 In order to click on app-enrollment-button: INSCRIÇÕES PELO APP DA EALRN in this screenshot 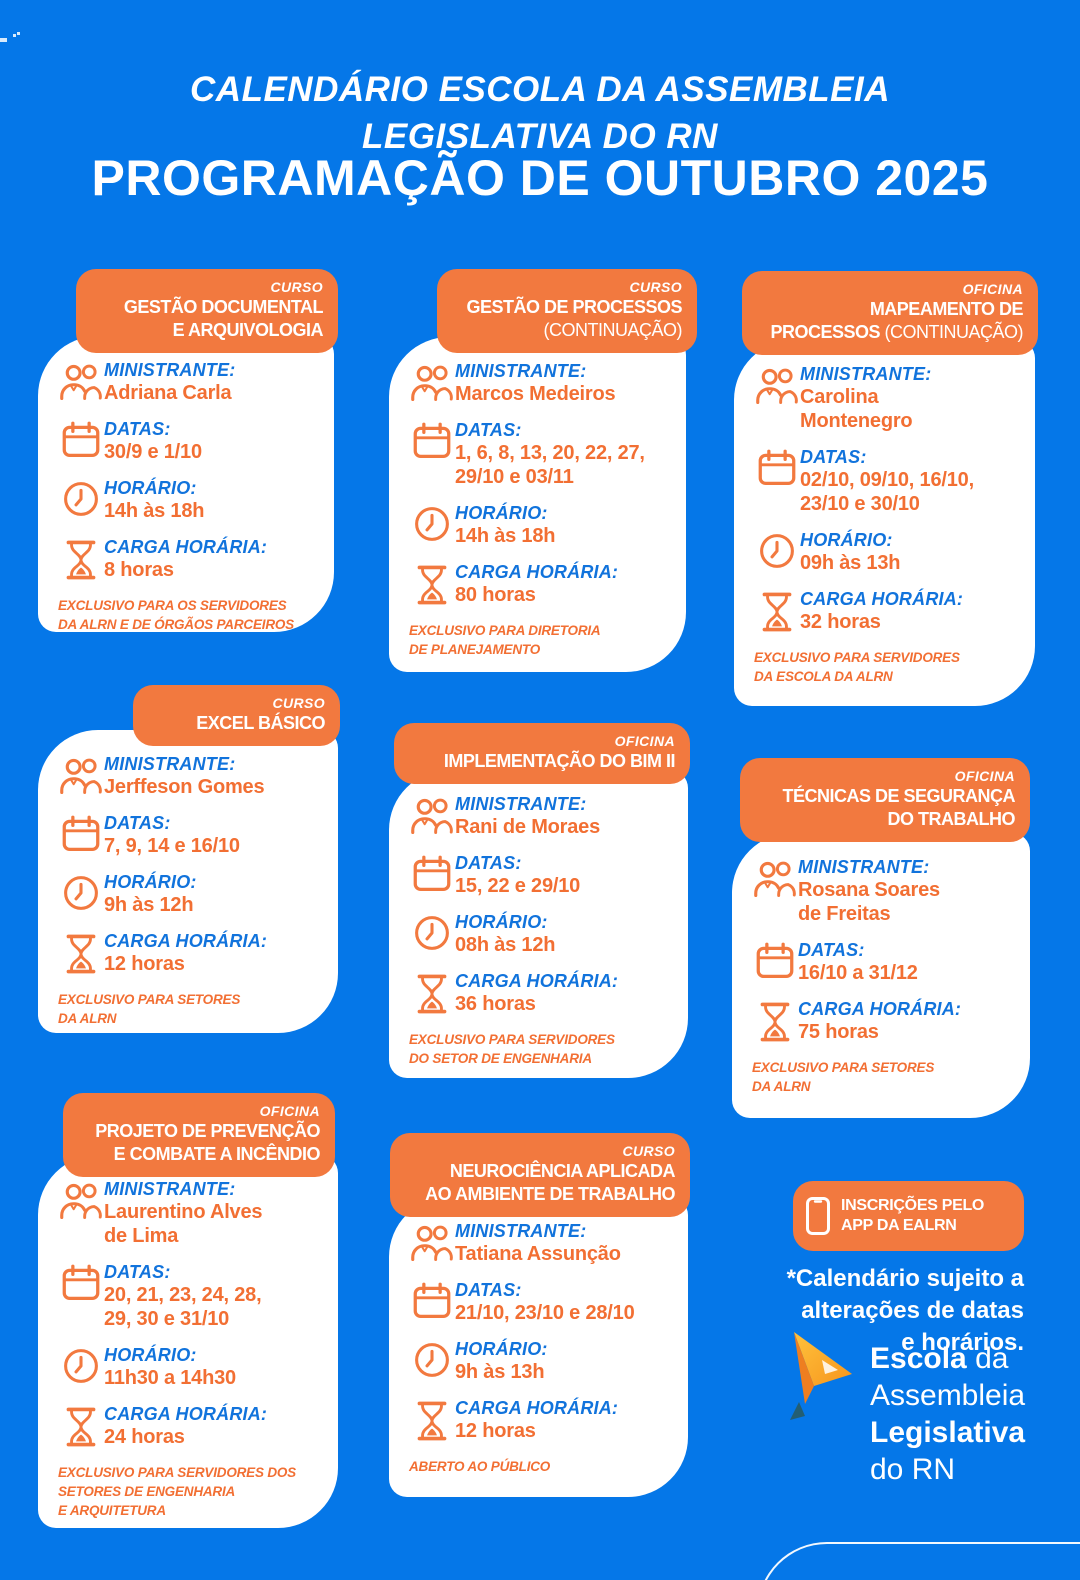, I will do `click(908, 1216)`.